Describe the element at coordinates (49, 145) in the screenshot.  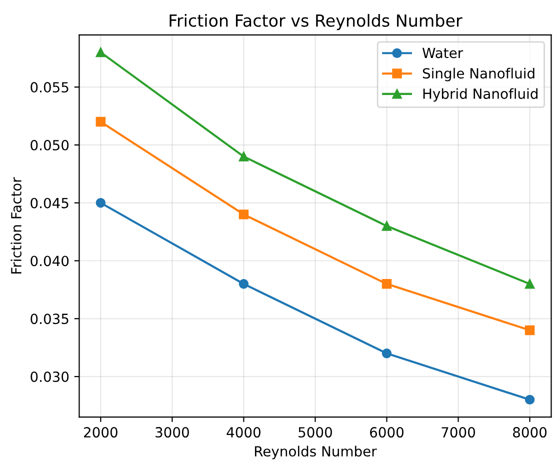
I see `y-tick-label: 0.050` at that location.